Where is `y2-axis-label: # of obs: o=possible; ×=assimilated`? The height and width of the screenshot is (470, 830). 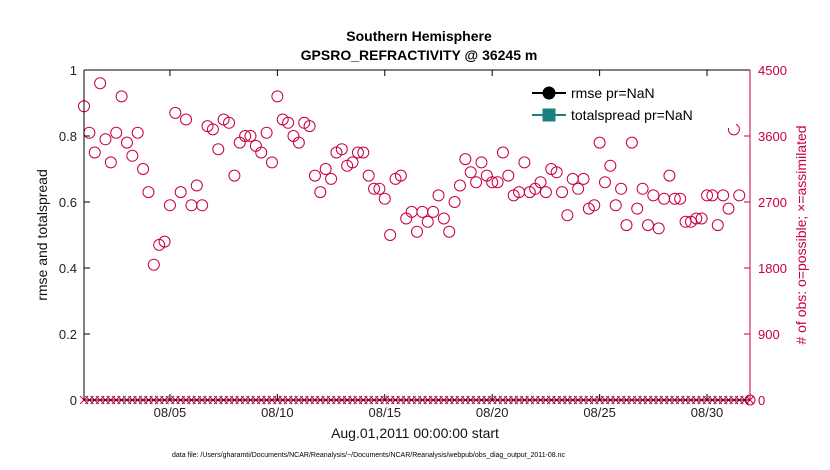
y2-axis-label: # of obs: o=possible; ×=assimilated is located at coordinates (801, 234).